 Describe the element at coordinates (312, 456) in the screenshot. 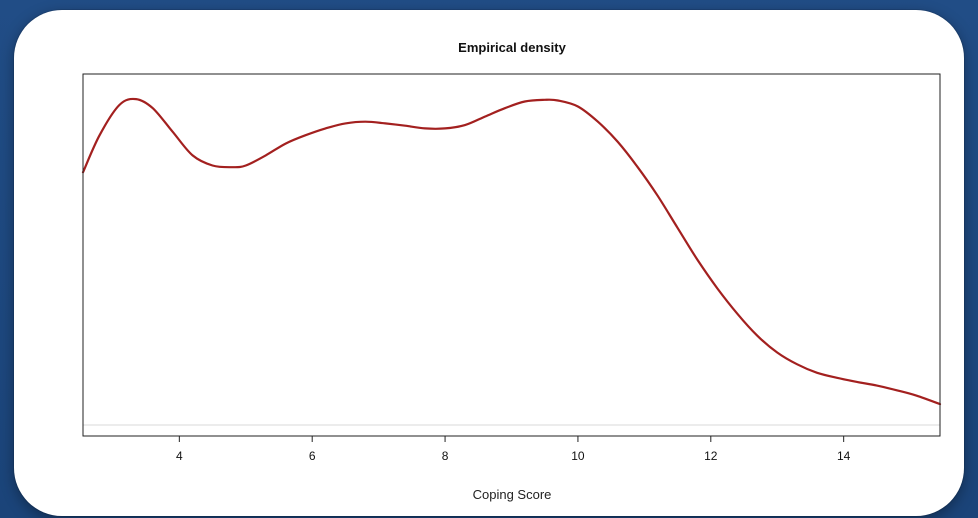

I see `x-tick-label: 6` at that location.